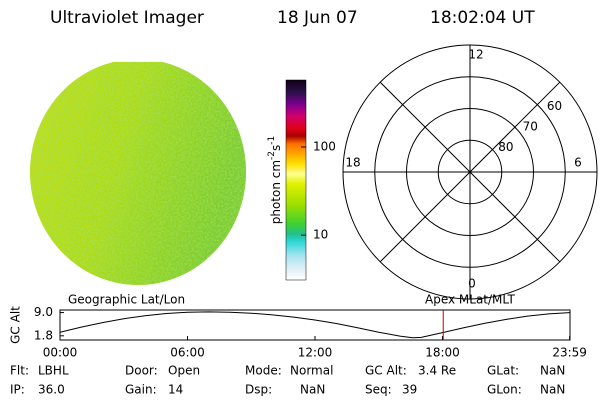  What do you see at coordinates (272, 140) in the screenshot?
I see `exponent-2: -1` at bounding box center [272, 140].